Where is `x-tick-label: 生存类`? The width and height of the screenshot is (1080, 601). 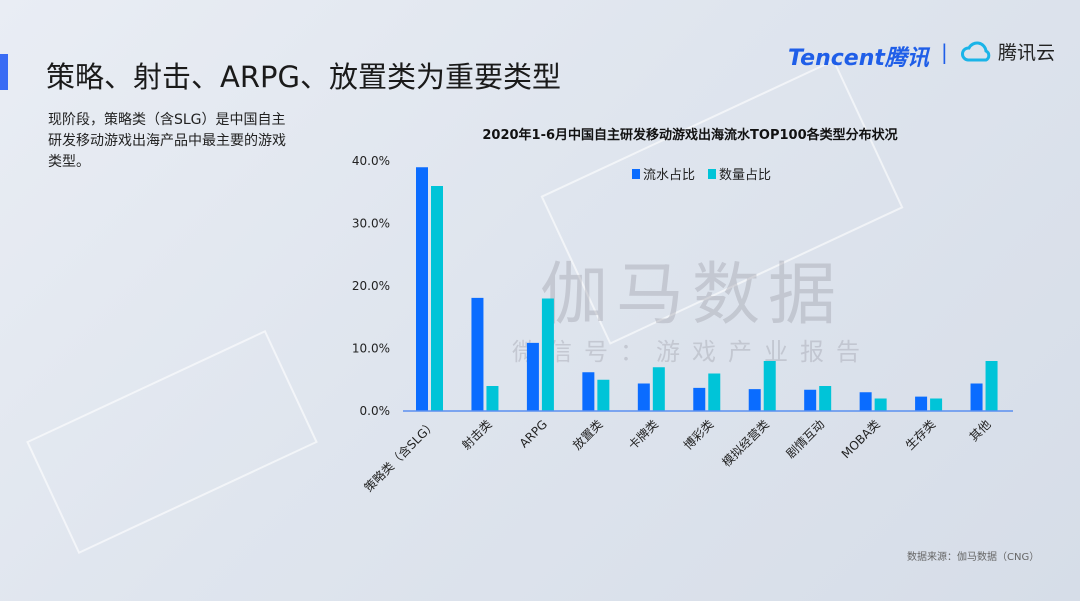 x-tick-label: 生存类 is located at coordinates (920, 434).